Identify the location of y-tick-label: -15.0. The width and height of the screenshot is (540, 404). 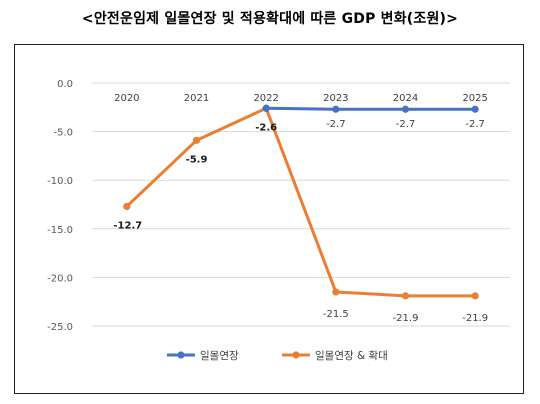
(60, 230).